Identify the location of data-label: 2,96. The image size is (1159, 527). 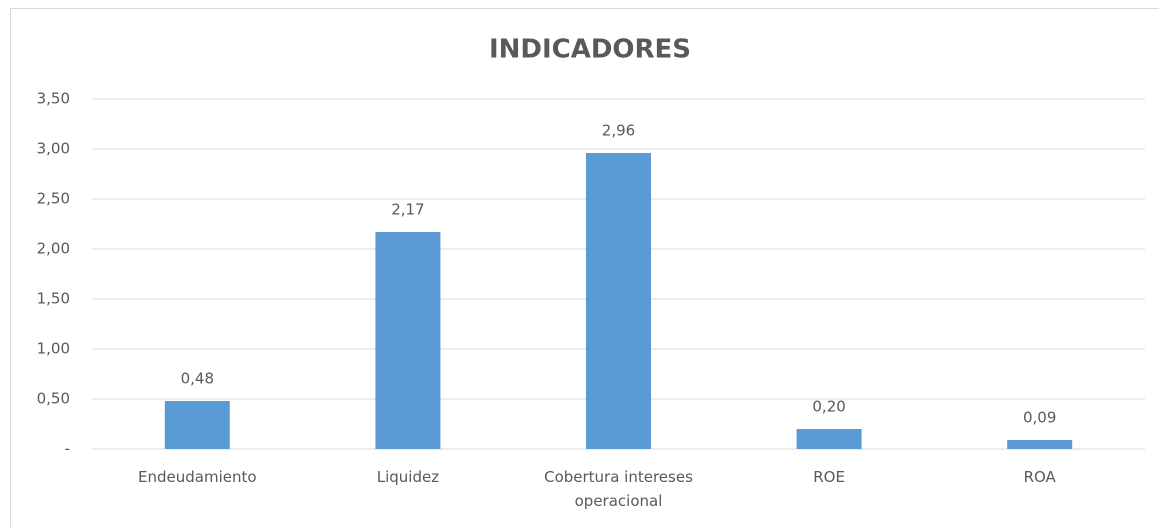
(618, 131).